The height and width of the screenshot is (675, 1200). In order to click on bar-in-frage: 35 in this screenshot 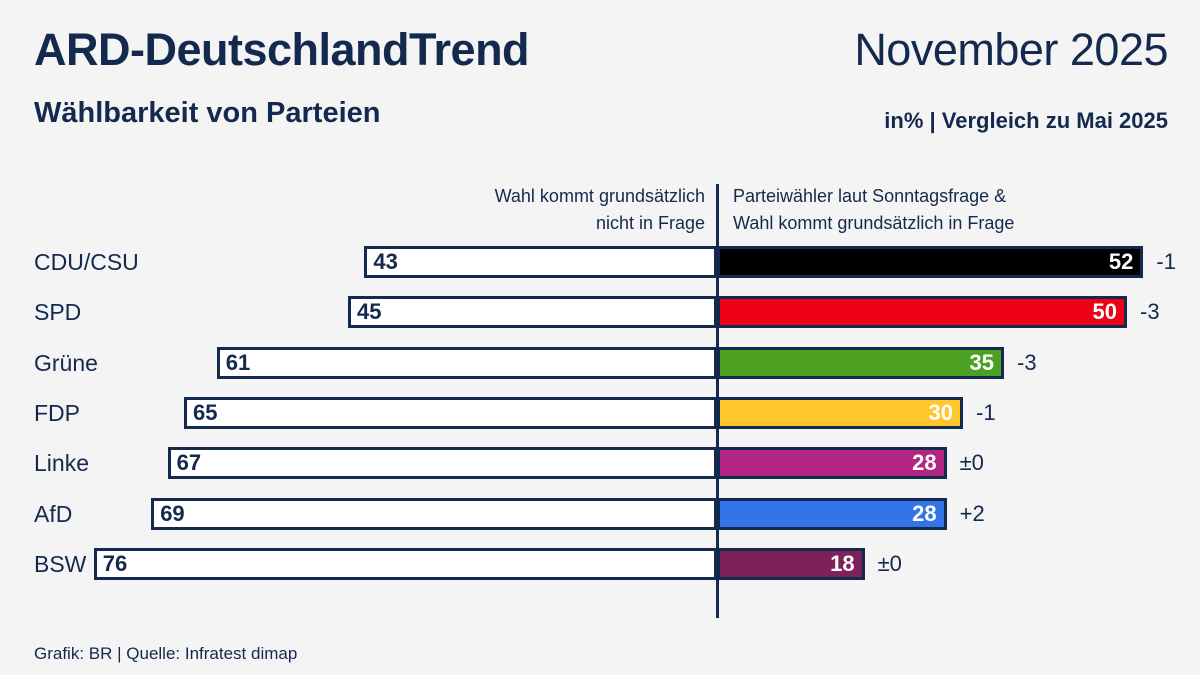, I will do `click(860, 363)`.